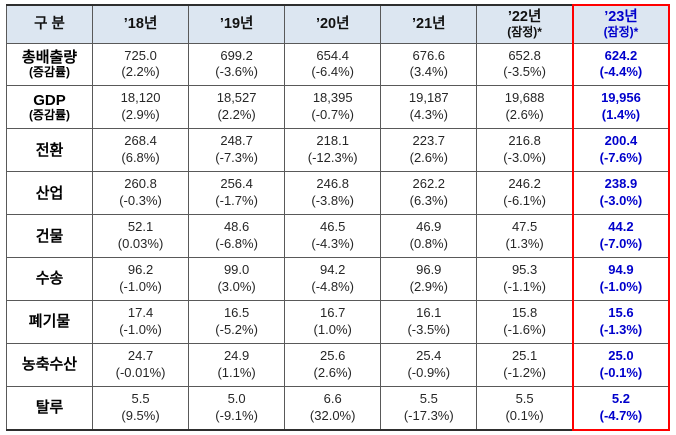 This screenshot has height=435, width=676. What do you see at coordinates (524, 313) in the screenshot?
I see `cell-value: 15.8` at bounding box center [524, 313].